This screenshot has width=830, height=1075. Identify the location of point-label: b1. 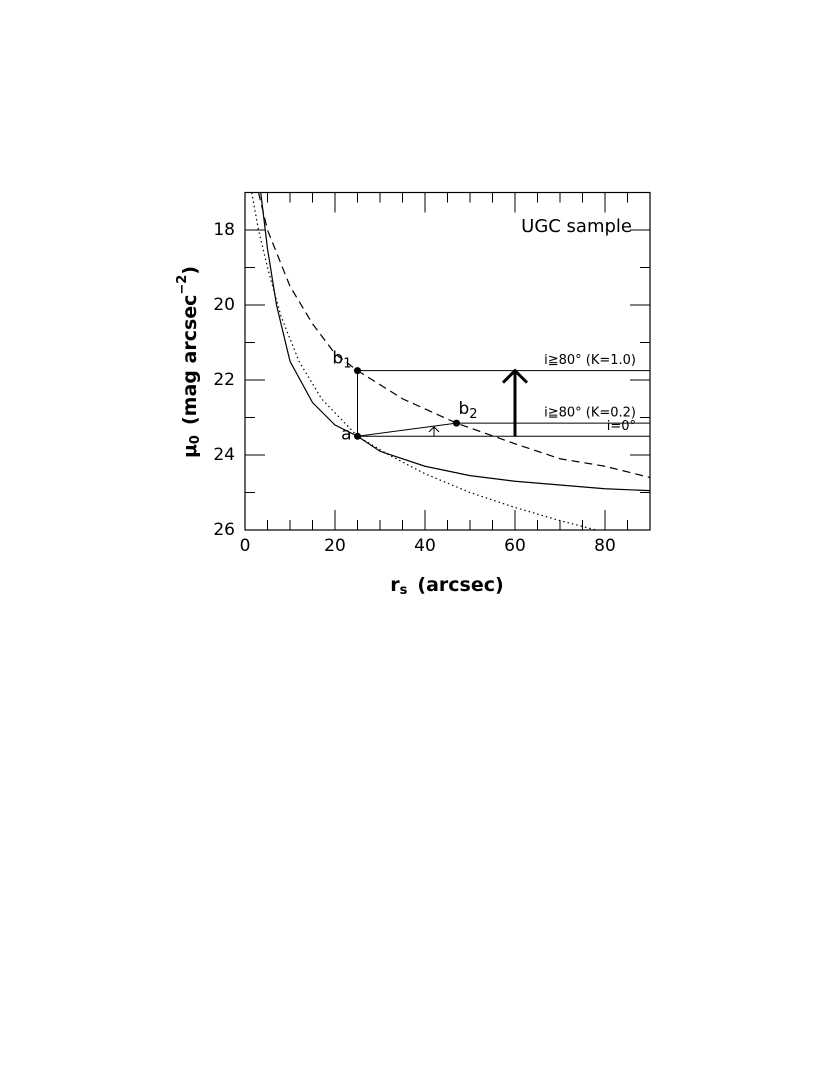
(341, 360).